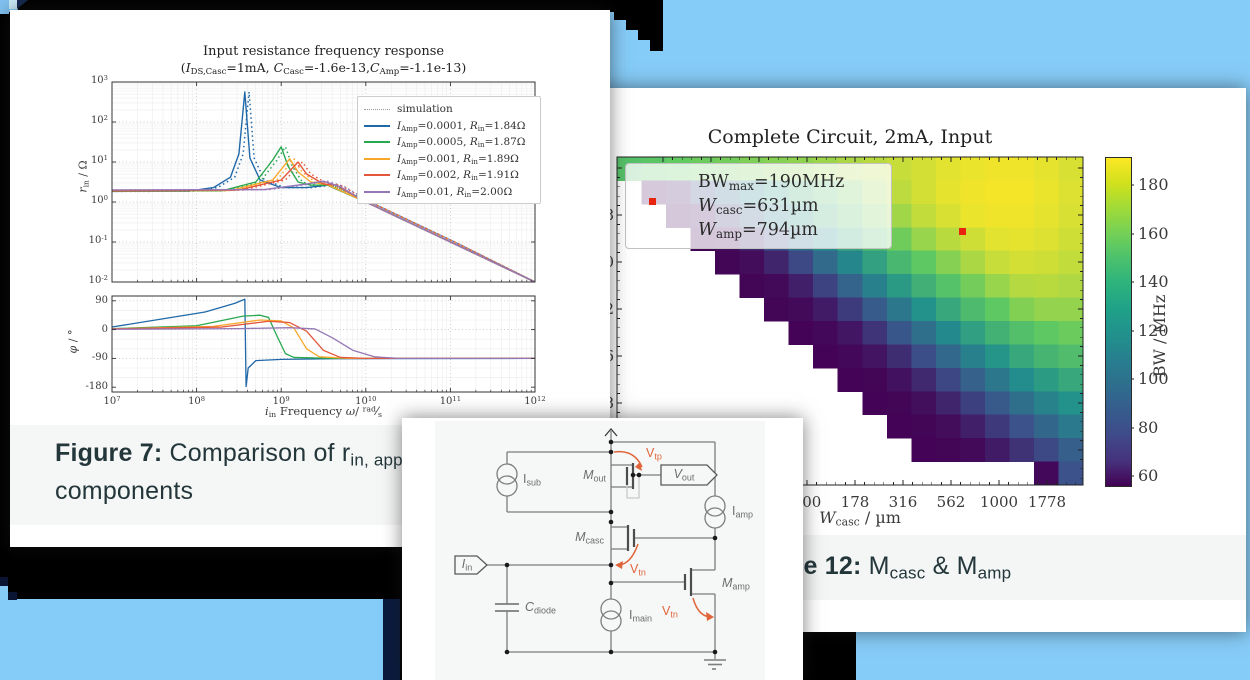 Image resolution: width=1250 pixels, height=680 pixels. Describe the element at coordinates (458, 159) in the screenshot. I see `legend-label: IAmp=0.001, Rin=1.89Ω` at that location.